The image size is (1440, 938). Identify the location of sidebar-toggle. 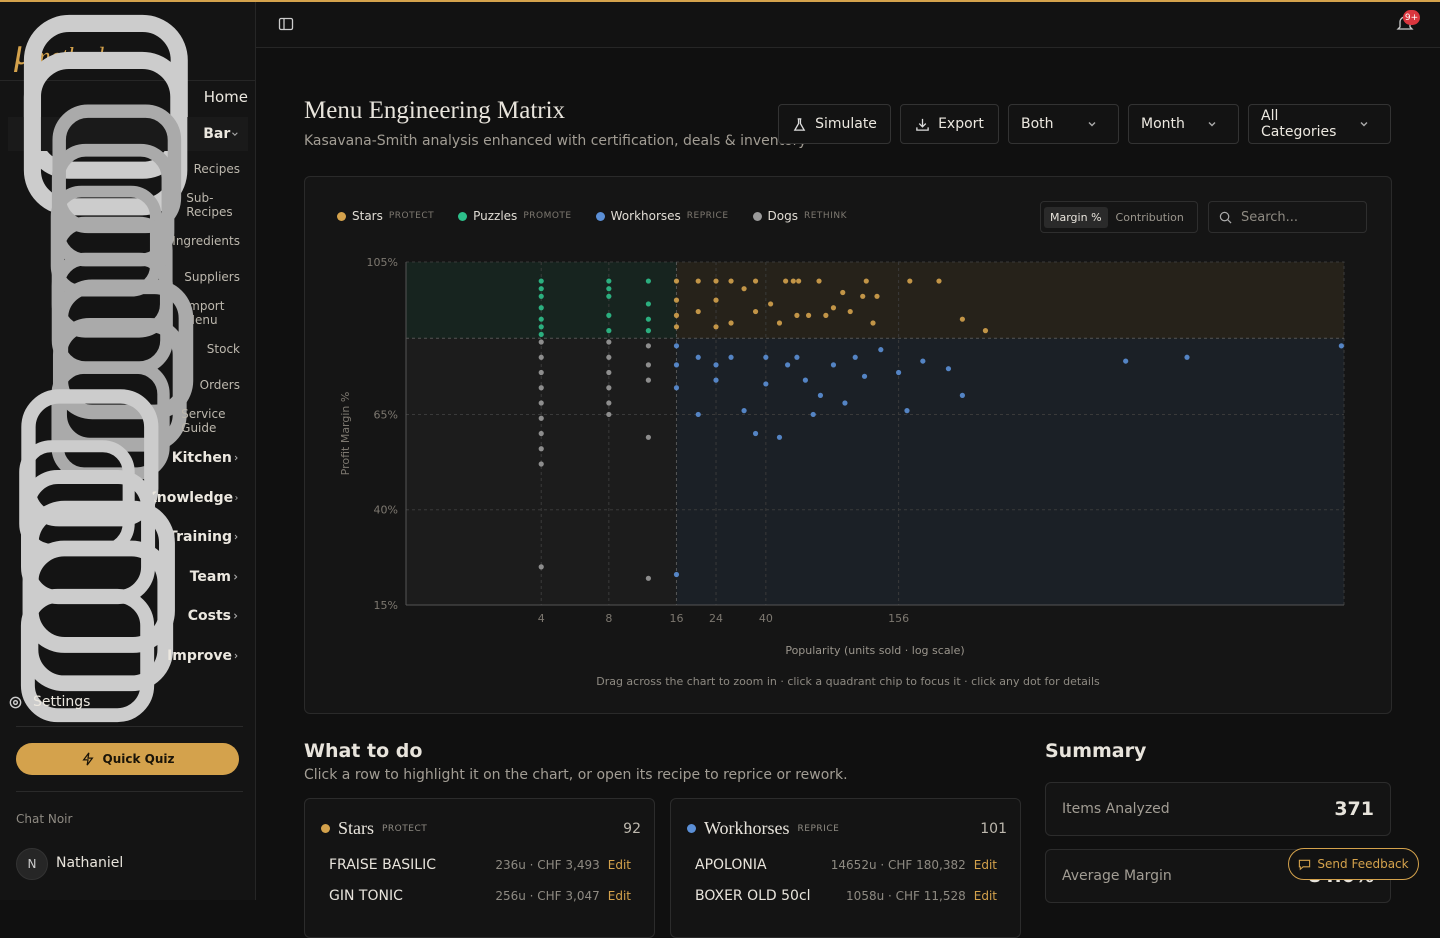
(286, 24).